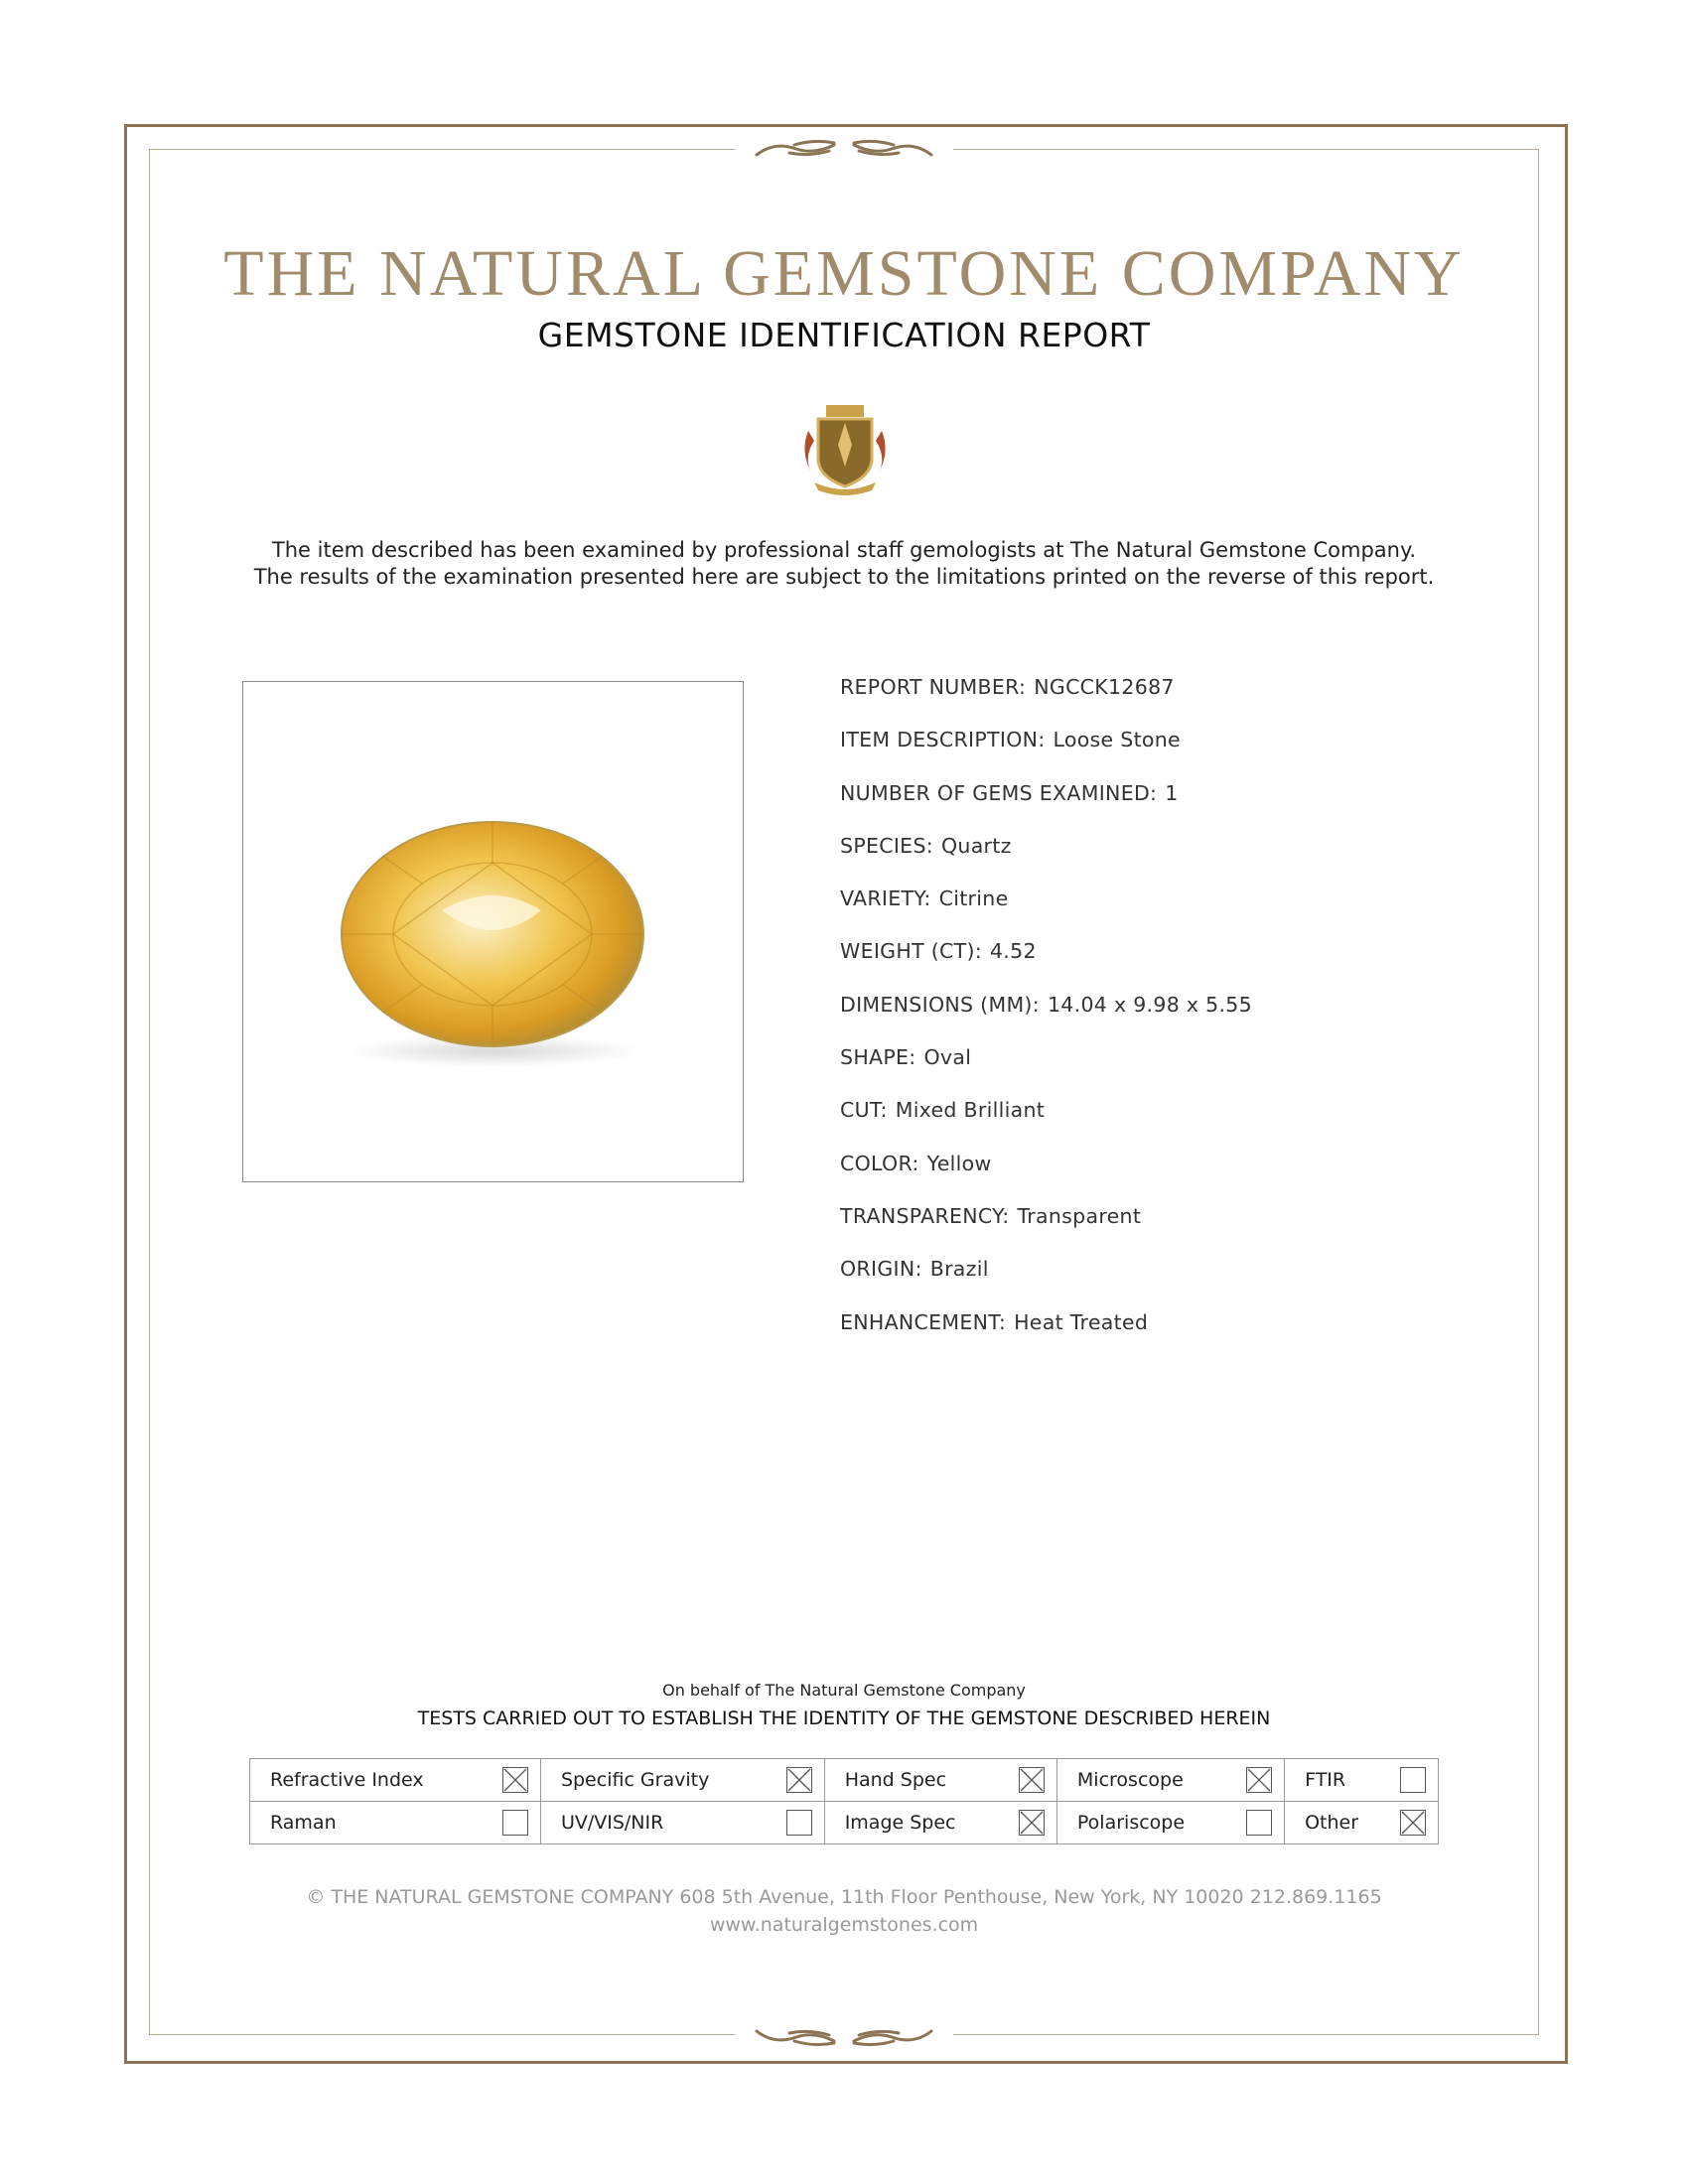 This screenshot has height=2184, width=1688. Describe the element at coordinates (973, 899) in the screenshot. I see `field-value: Citrine` at that location.